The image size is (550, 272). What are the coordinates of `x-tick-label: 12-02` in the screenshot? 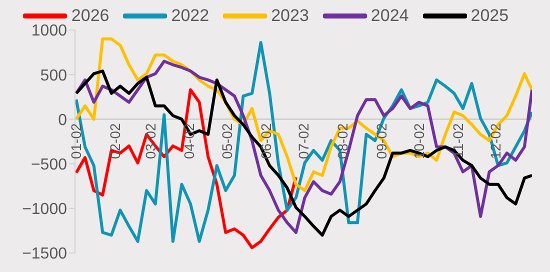 It's located at (496, 141).